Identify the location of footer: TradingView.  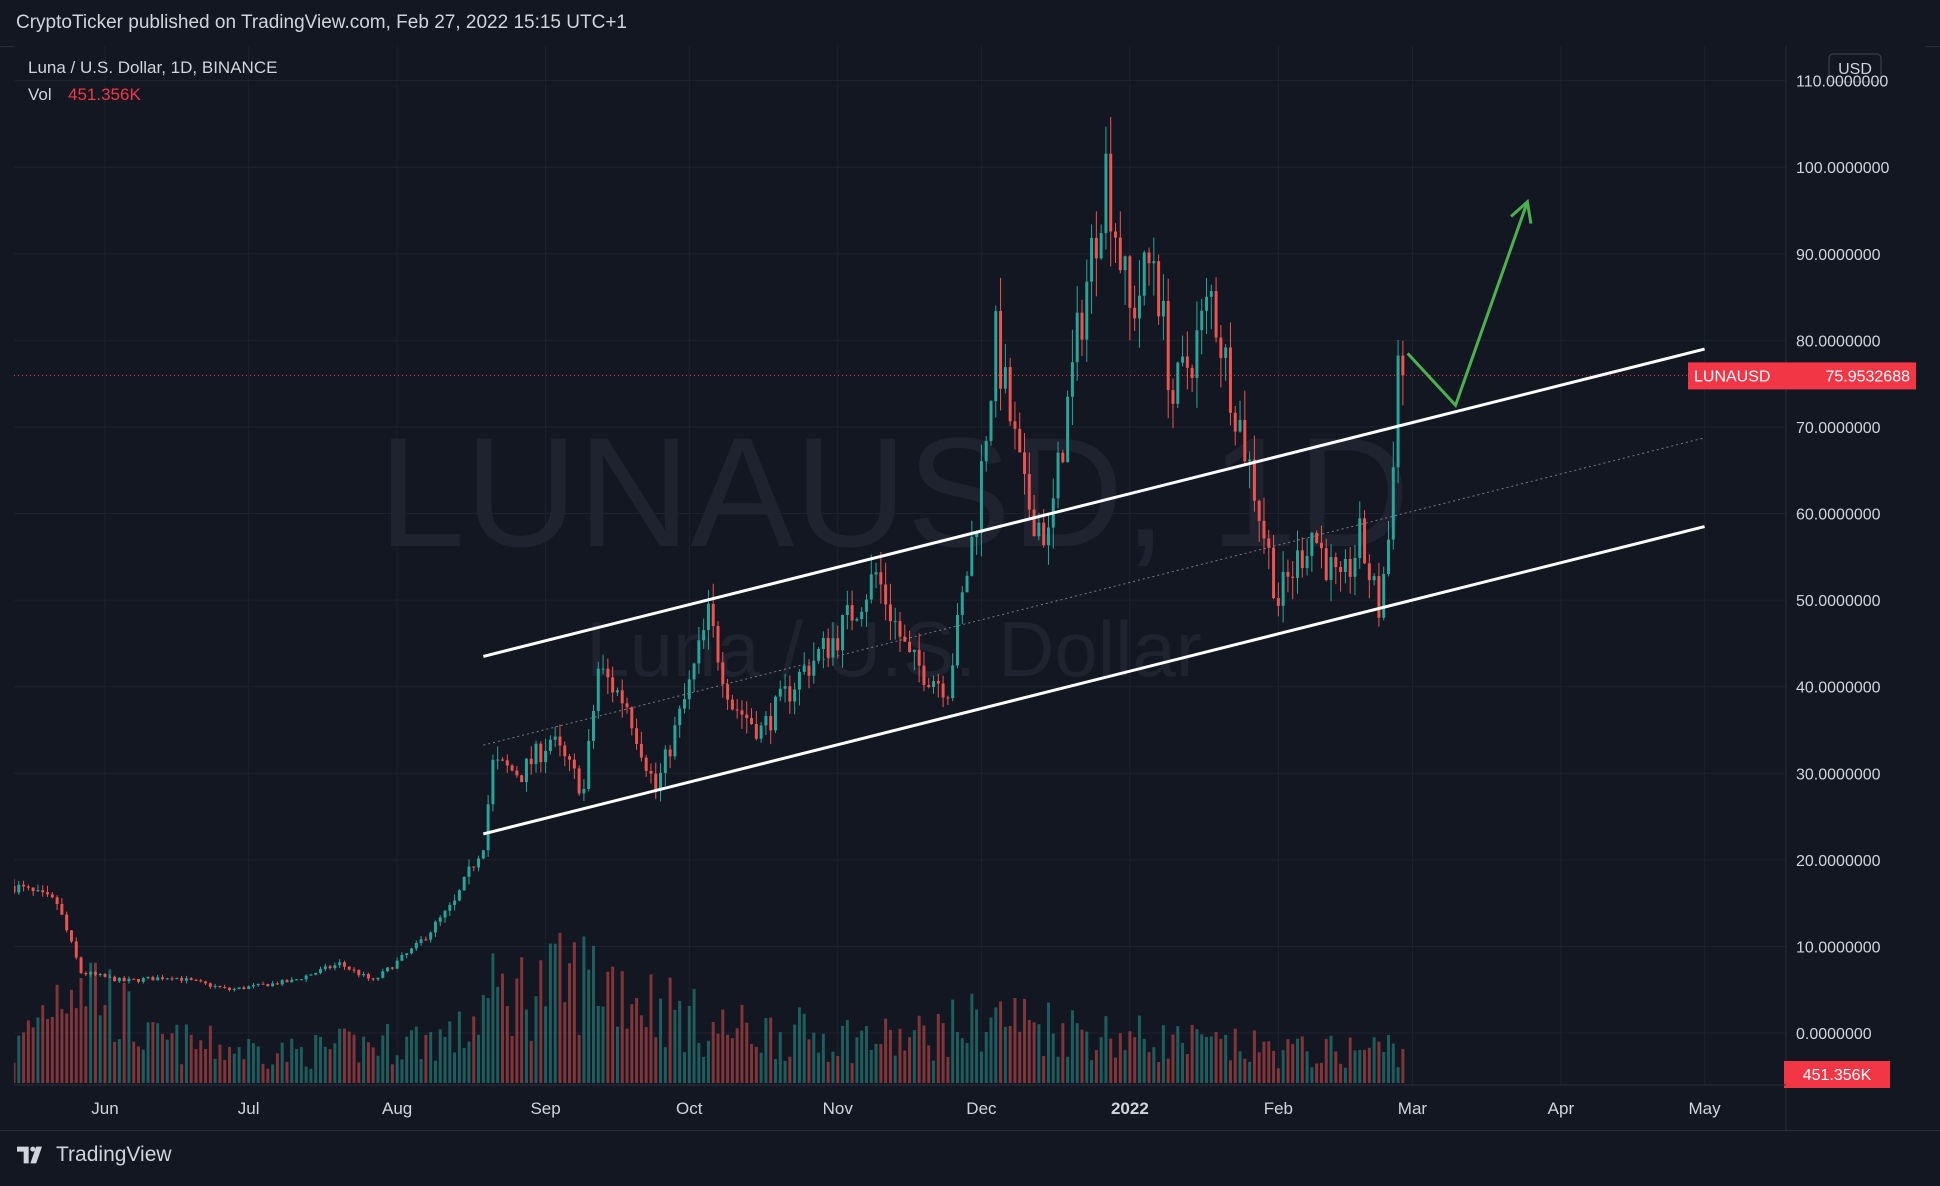
(970, 1158).